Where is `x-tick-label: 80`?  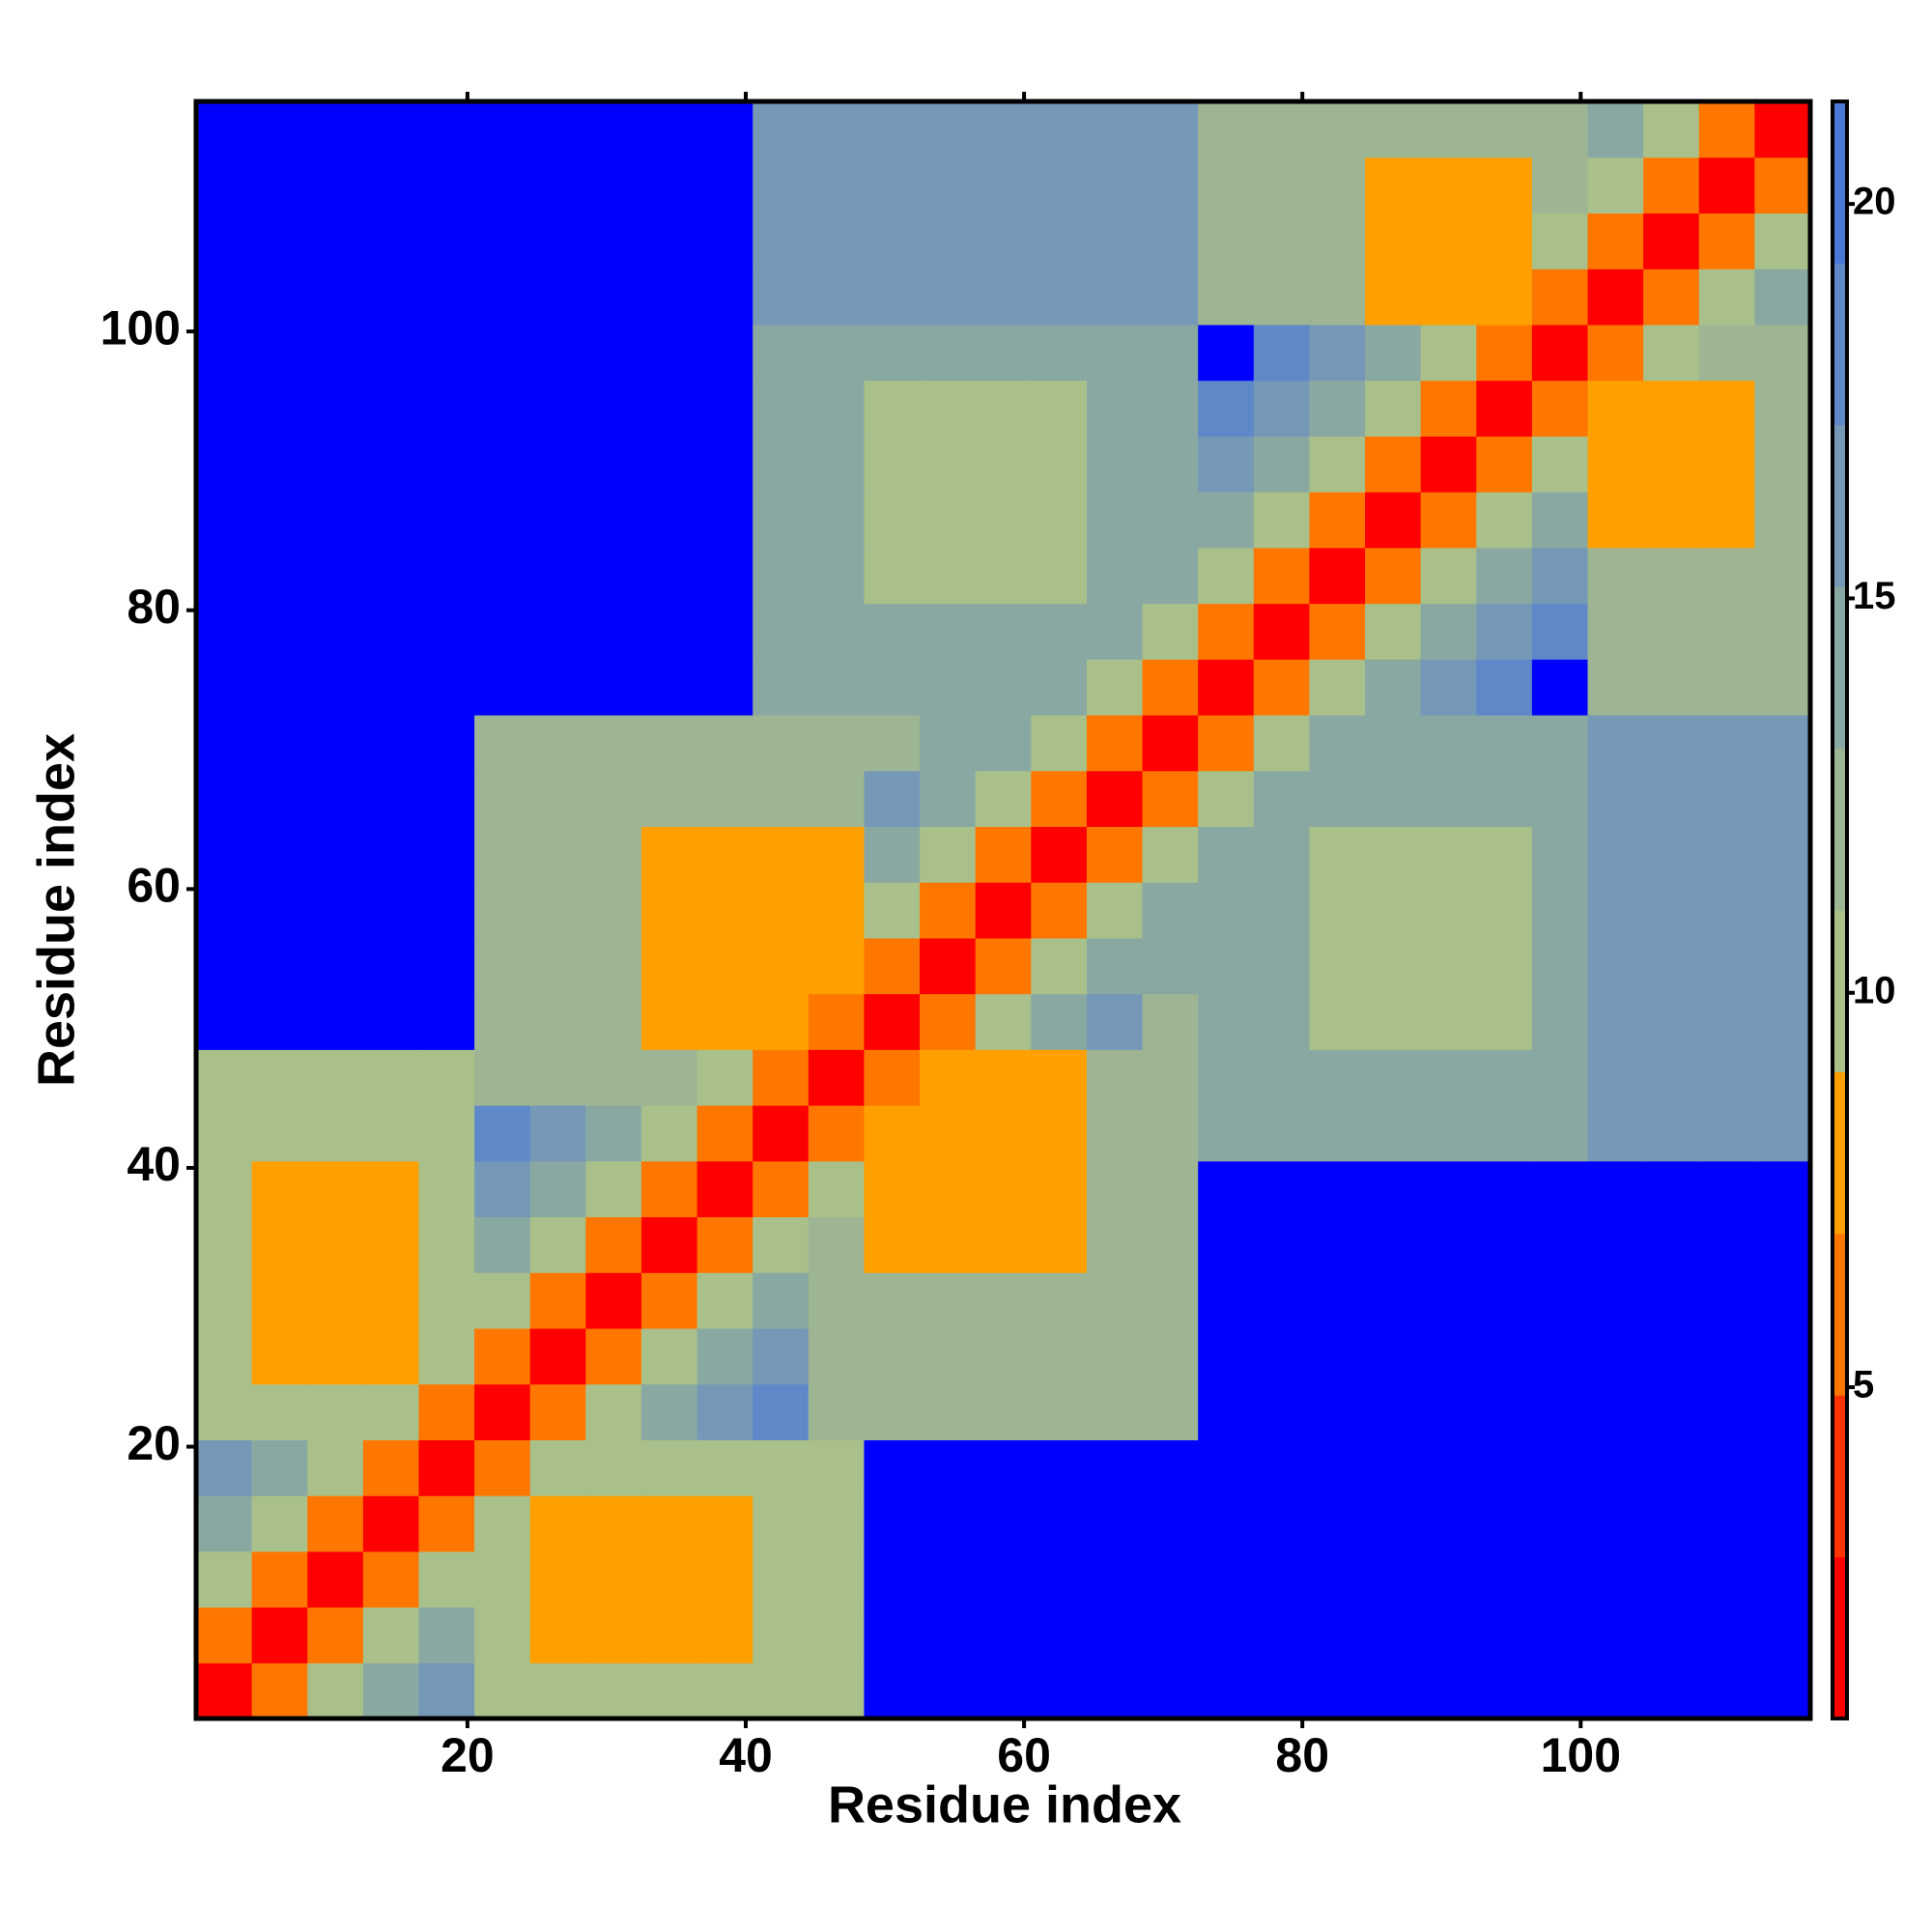 x-tick-label: 80 is located at coordinates (1302, 1755).